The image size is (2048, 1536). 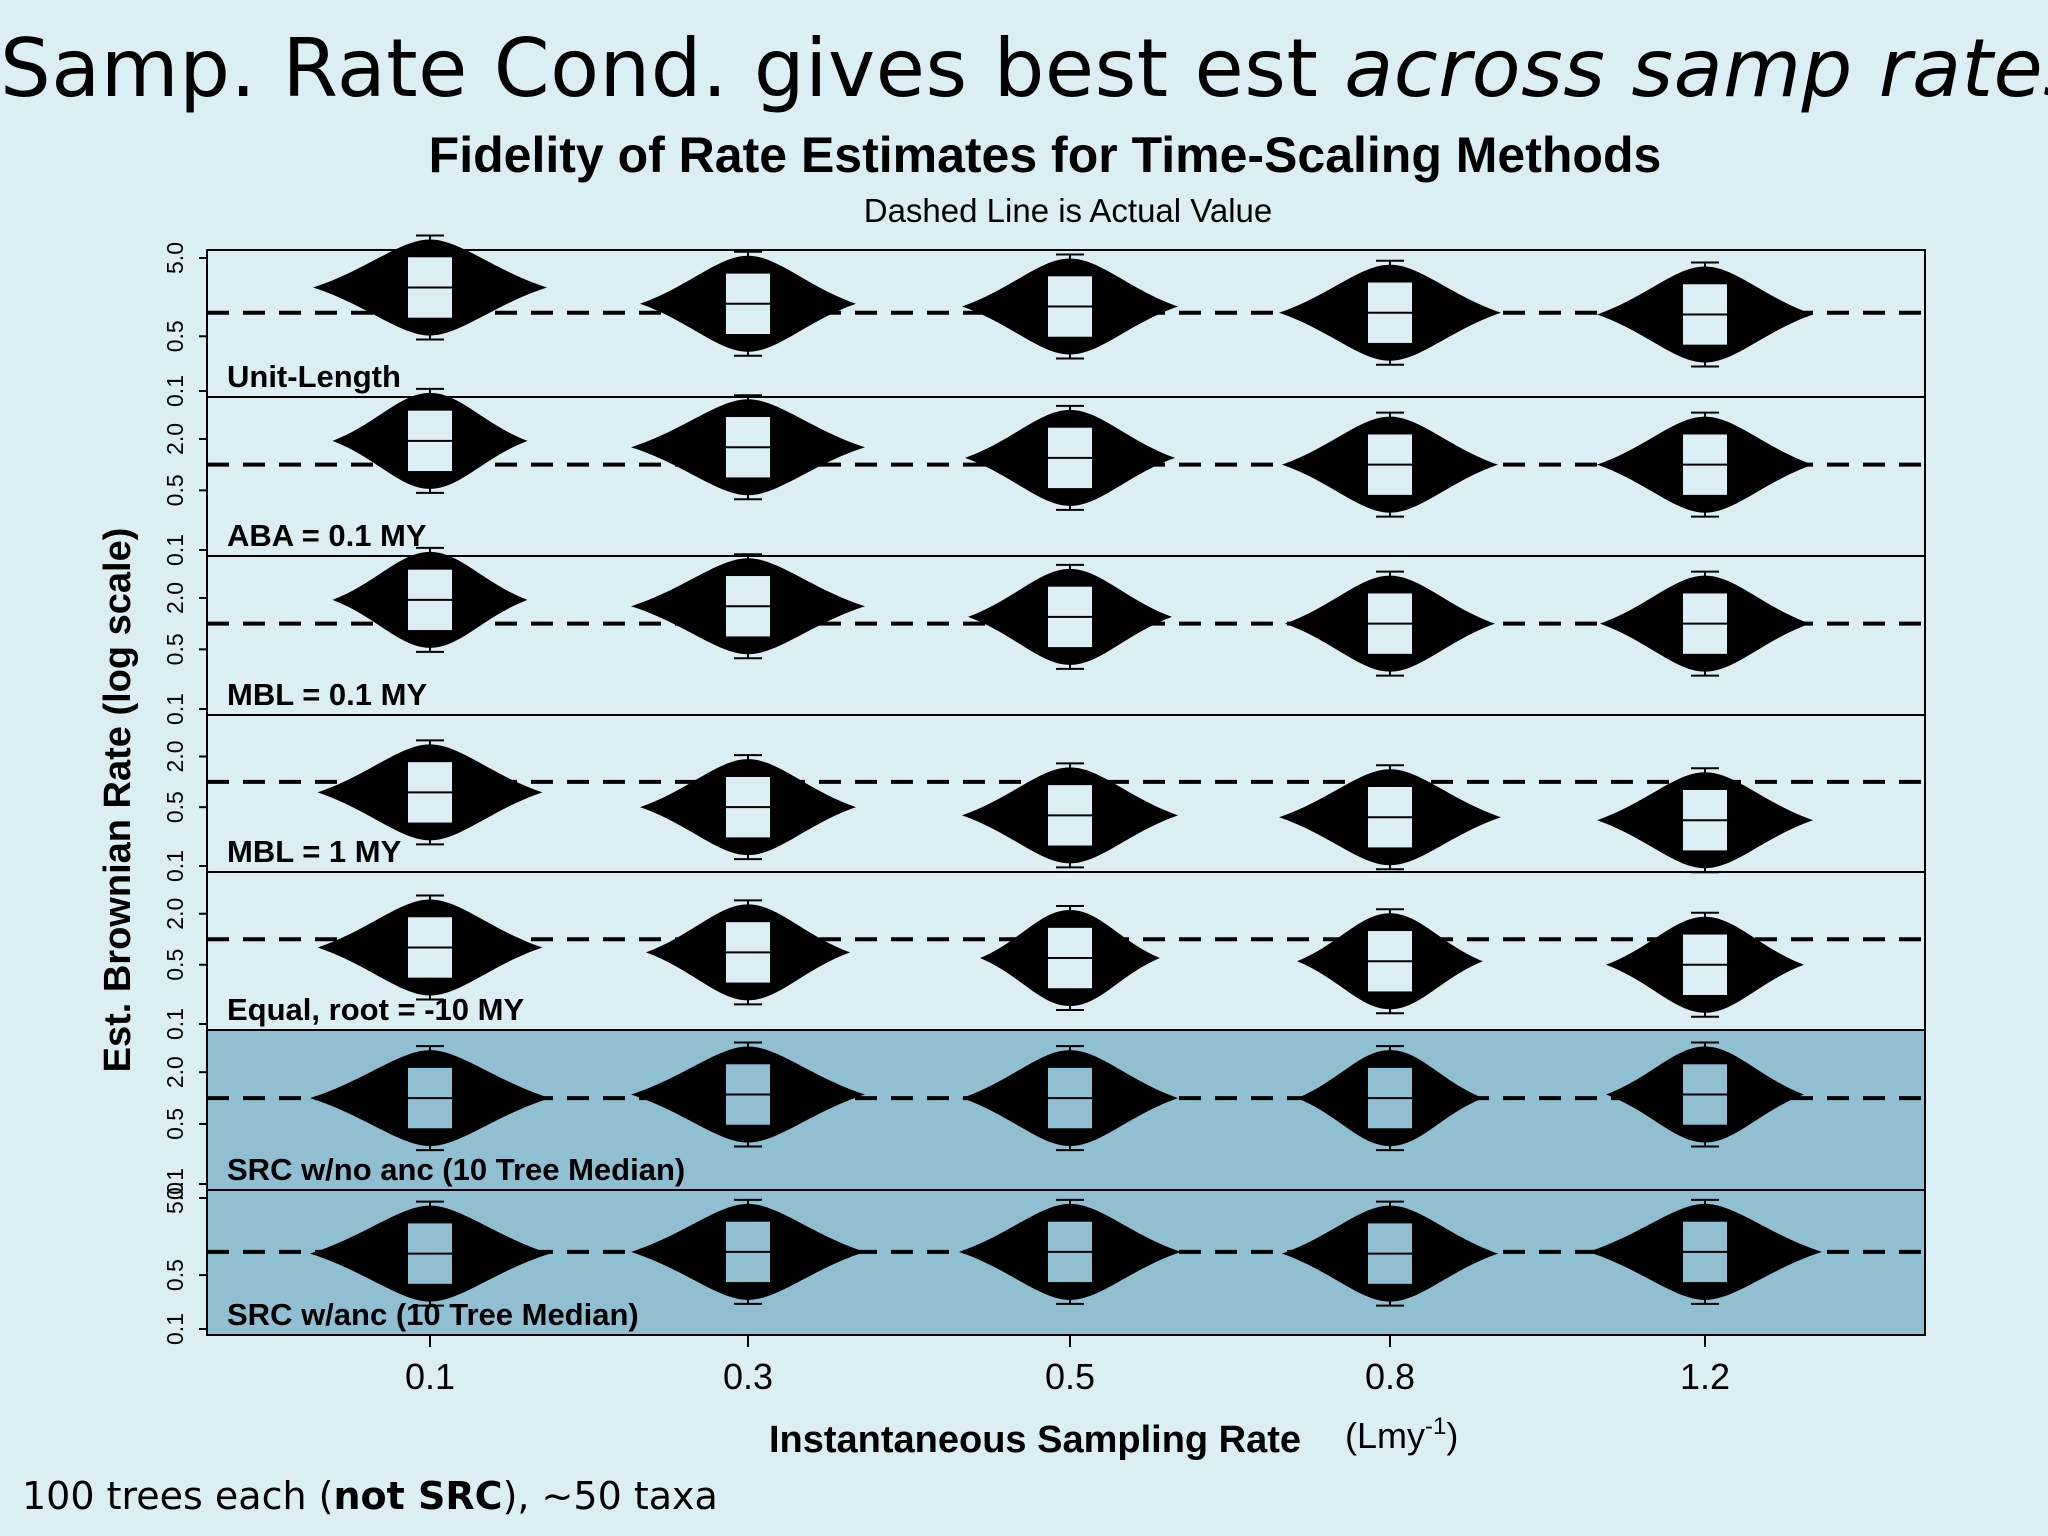 I want to click on footnote: 100 trees each (not SRC), ~50 taxa, so click(x=370, y=1496).